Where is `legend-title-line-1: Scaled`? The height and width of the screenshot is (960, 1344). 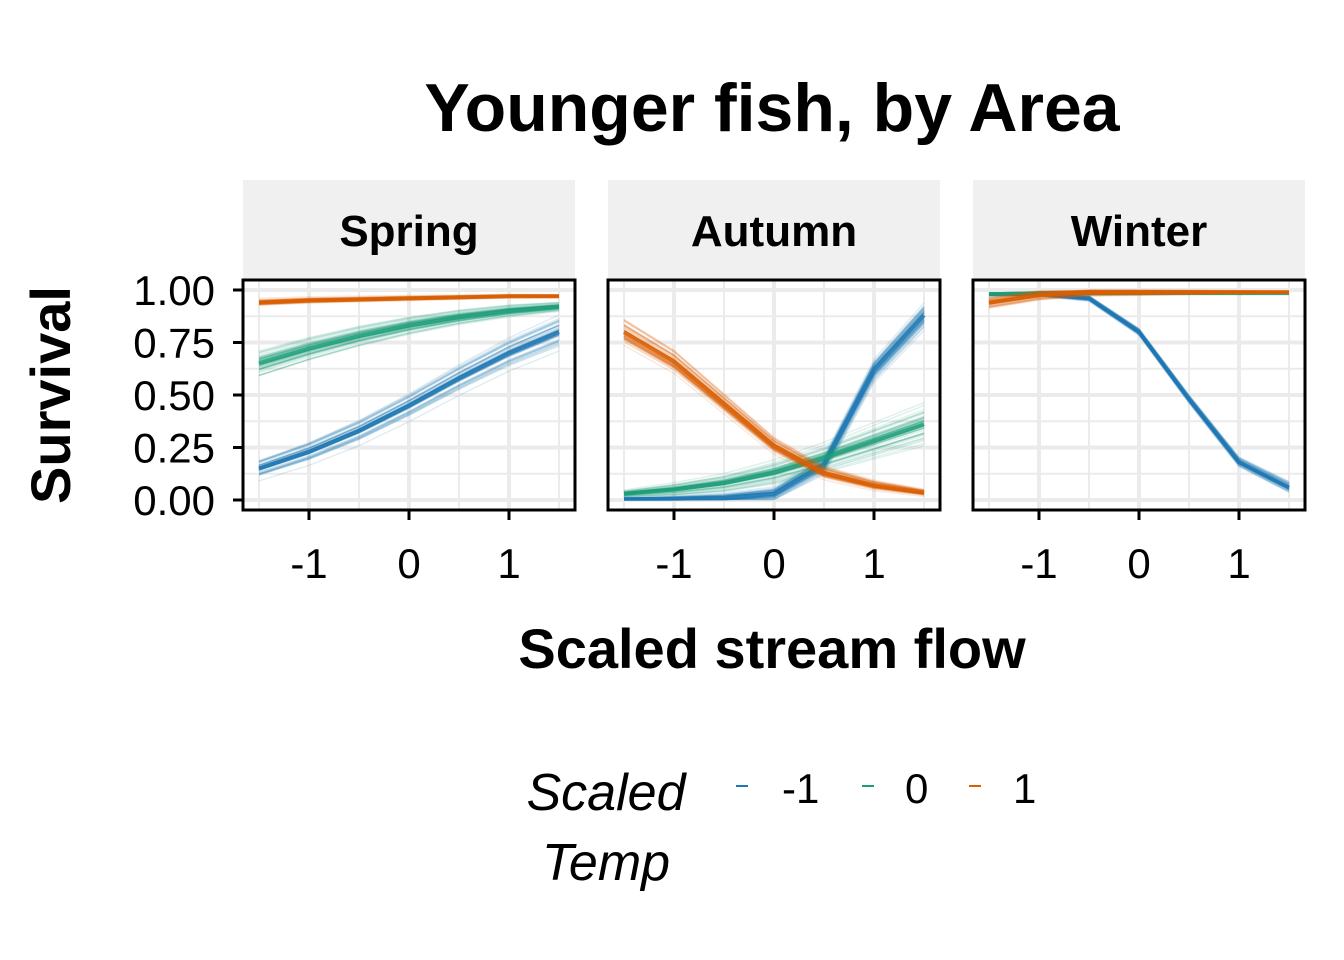
legend-title-line-1: Scaled is located at coordinates (607, 793).